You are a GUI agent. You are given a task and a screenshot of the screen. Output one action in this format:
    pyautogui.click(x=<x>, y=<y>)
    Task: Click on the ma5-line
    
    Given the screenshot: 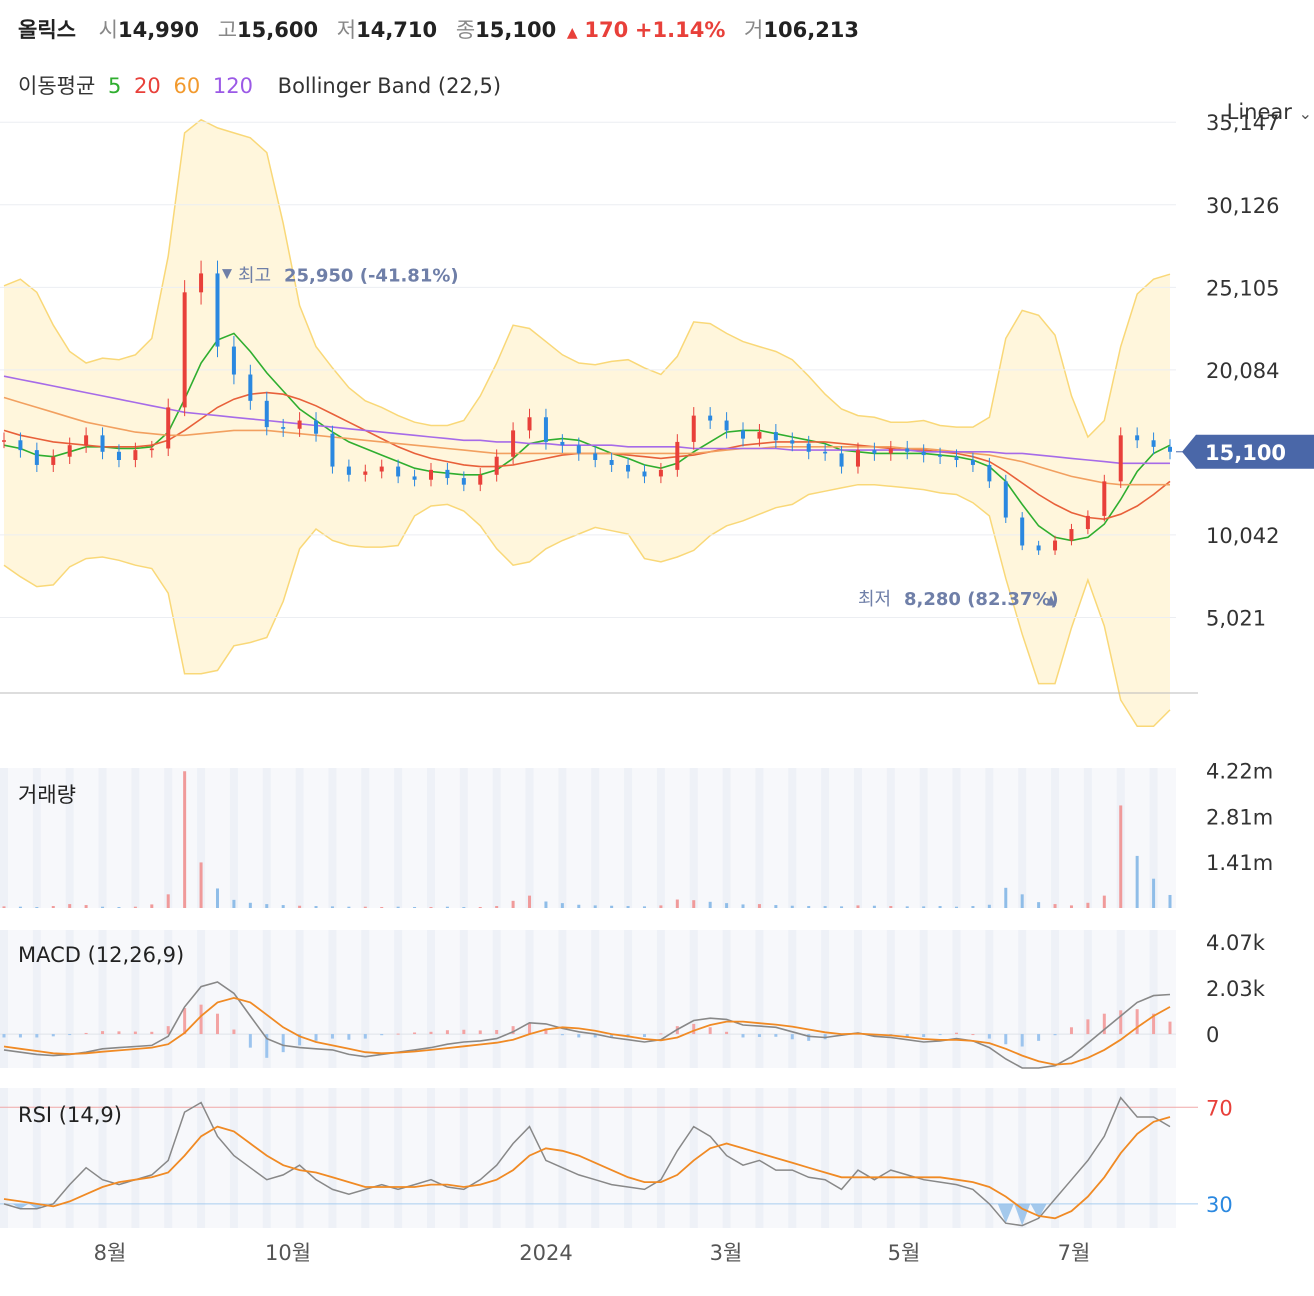 What is the action you would take?
    pyautogui.click(x=587, y=437)
    